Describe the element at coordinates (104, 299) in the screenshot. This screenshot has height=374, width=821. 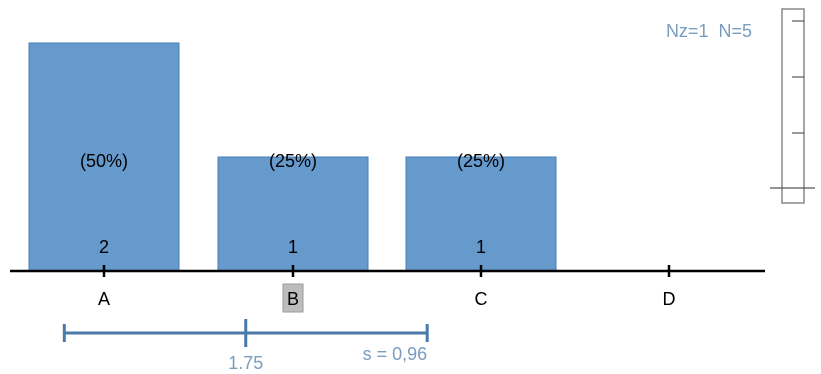
I see `category-label-a: A` at that location.